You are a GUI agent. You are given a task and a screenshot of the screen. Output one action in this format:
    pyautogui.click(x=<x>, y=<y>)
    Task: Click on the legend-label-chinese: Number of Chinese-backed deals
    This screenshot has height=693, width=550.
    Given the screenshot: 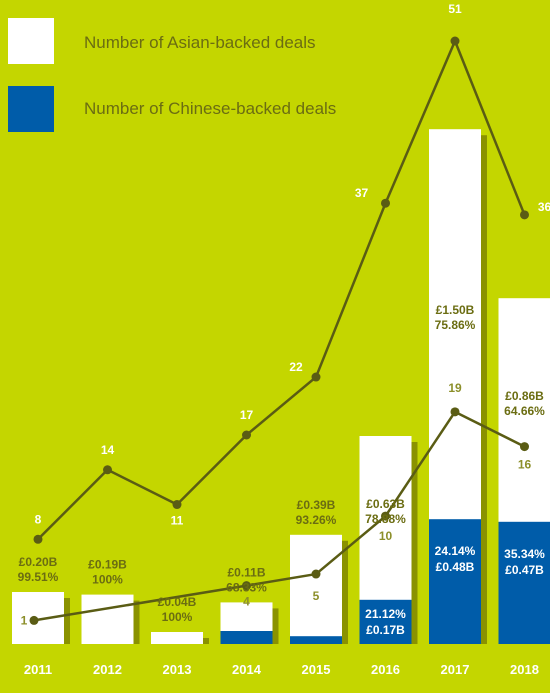 What is the action you would take?
    pyautogui.click(x=210, y=108)
    